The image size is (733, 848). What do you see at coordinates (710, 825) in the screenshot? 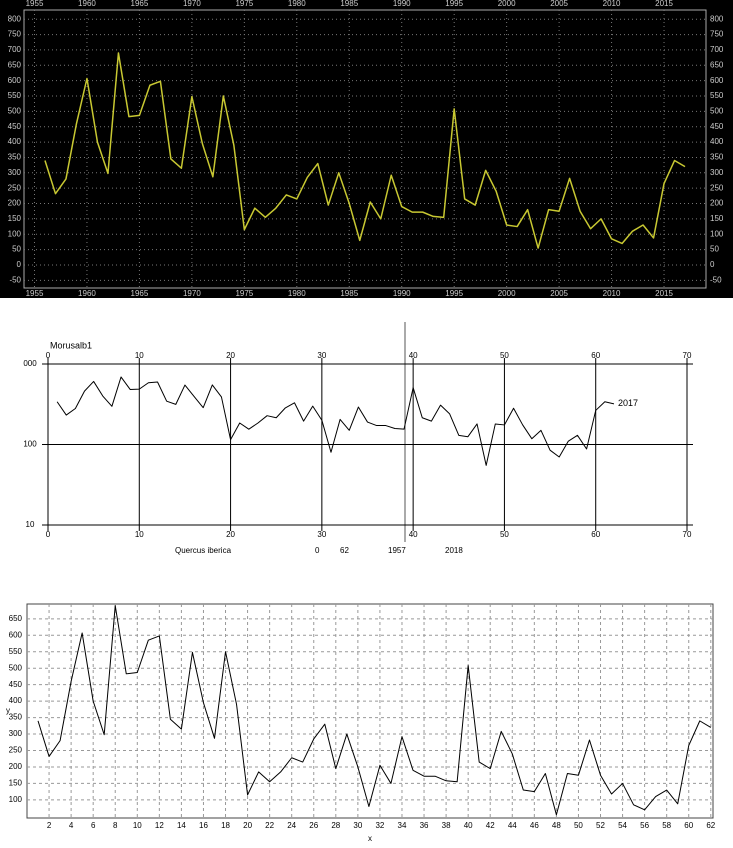
I see `x-tick-label: 62` at bounding box center [710, 825].